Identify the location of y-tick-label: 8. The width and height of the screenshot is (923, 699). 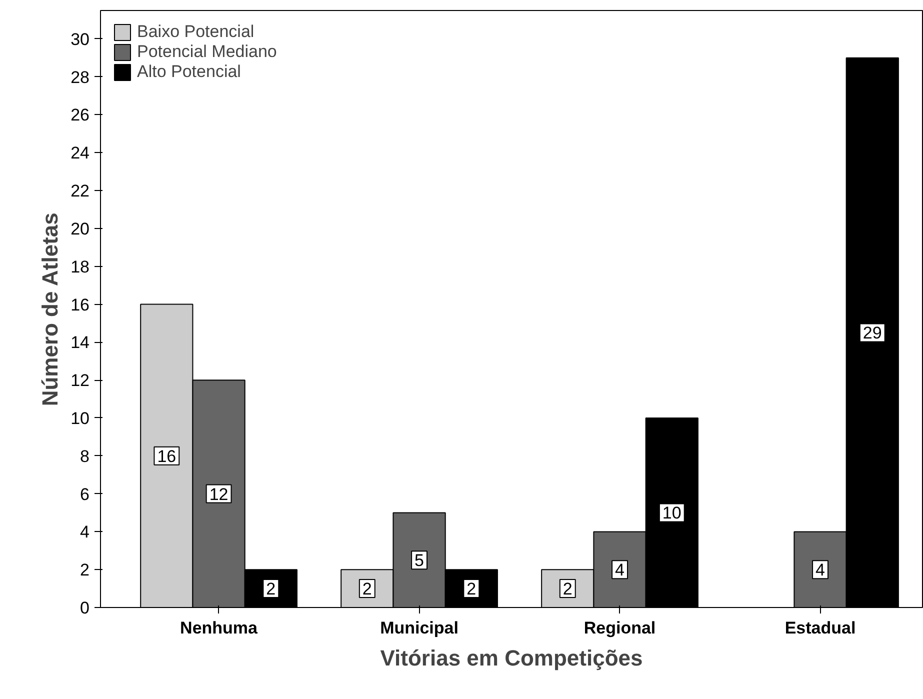
(85, 456).